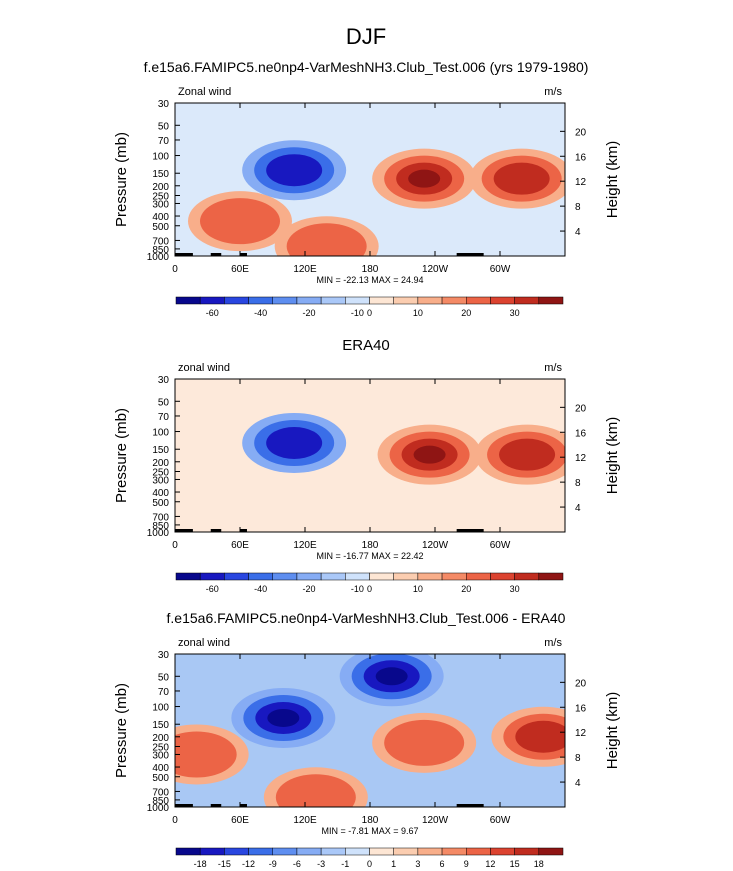  Describe the element at coordinates (578, 232) in the screenshot. I see `y2-tick-label: 4` at that location.